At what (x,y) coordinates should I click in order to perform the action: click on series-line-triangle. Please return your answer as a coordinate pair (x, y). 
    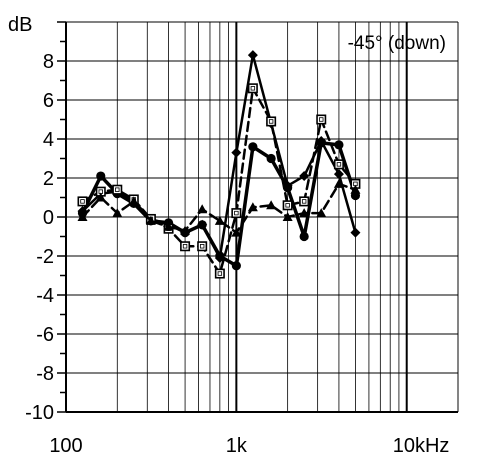
    Looking at the image, I should click on (219, 208).